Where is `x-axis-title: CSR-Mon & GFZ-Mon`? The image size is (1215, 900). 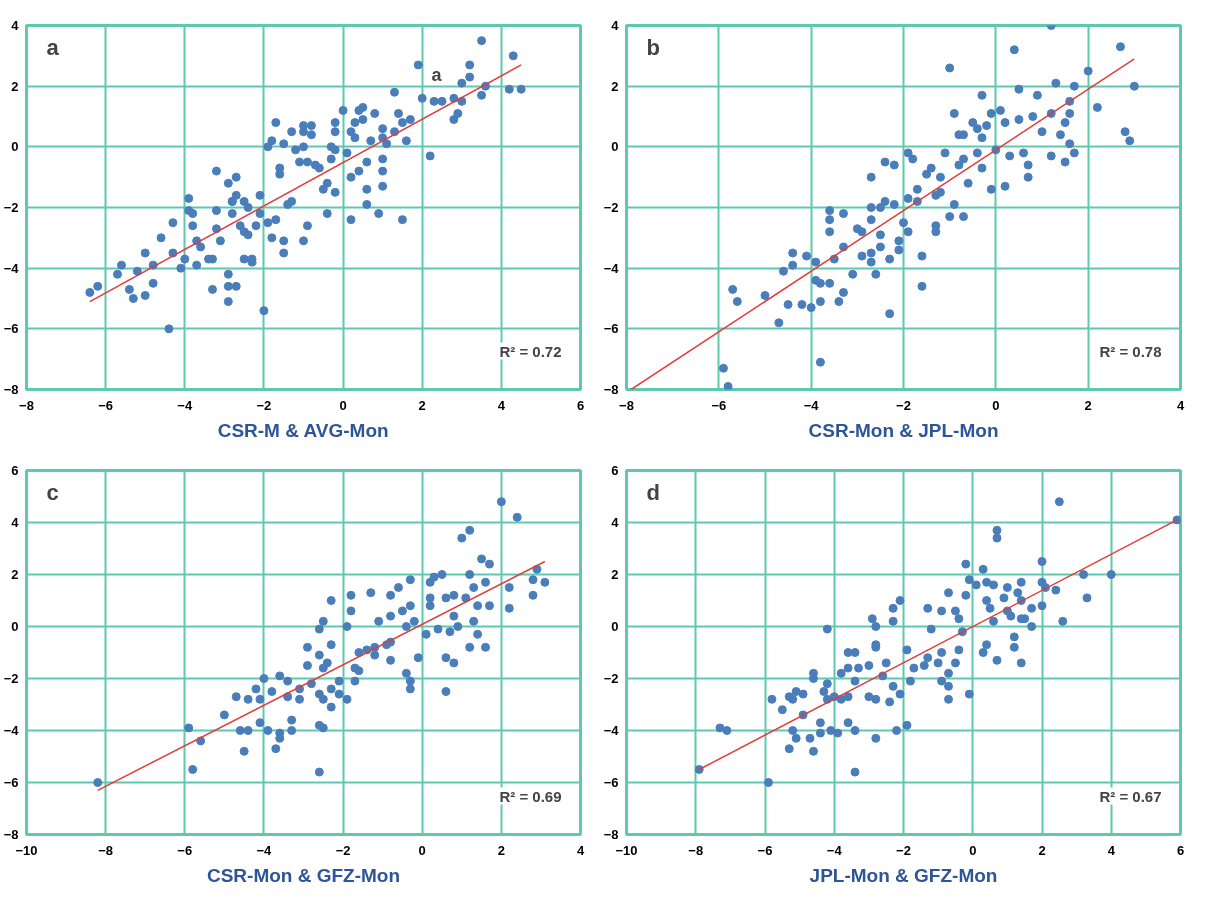
x-axis-title: CSR-Mon & GFZ-Mon is located at coordinates (303, 875).